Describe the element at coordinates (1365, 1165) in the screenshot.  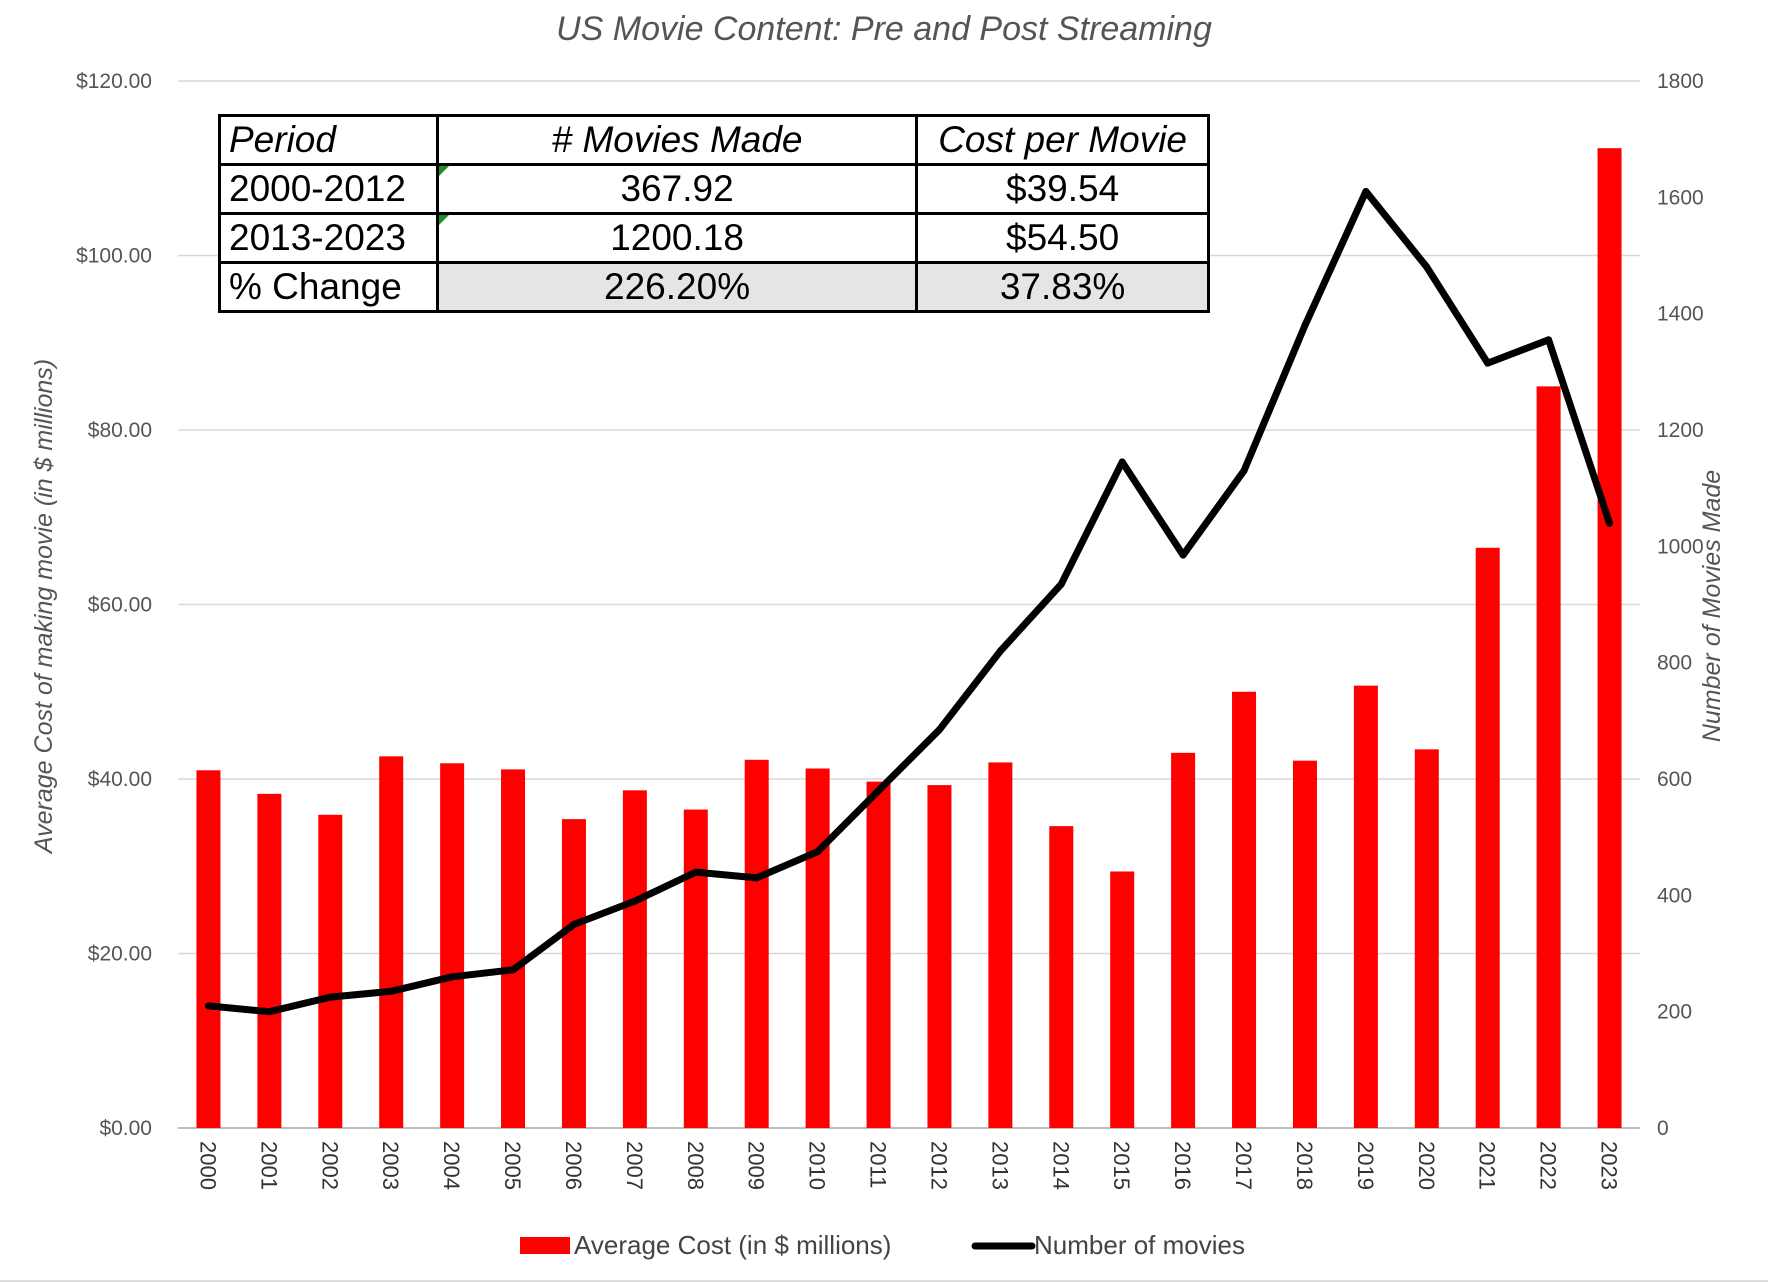
I see `x-tick-label: 2019` at that location.